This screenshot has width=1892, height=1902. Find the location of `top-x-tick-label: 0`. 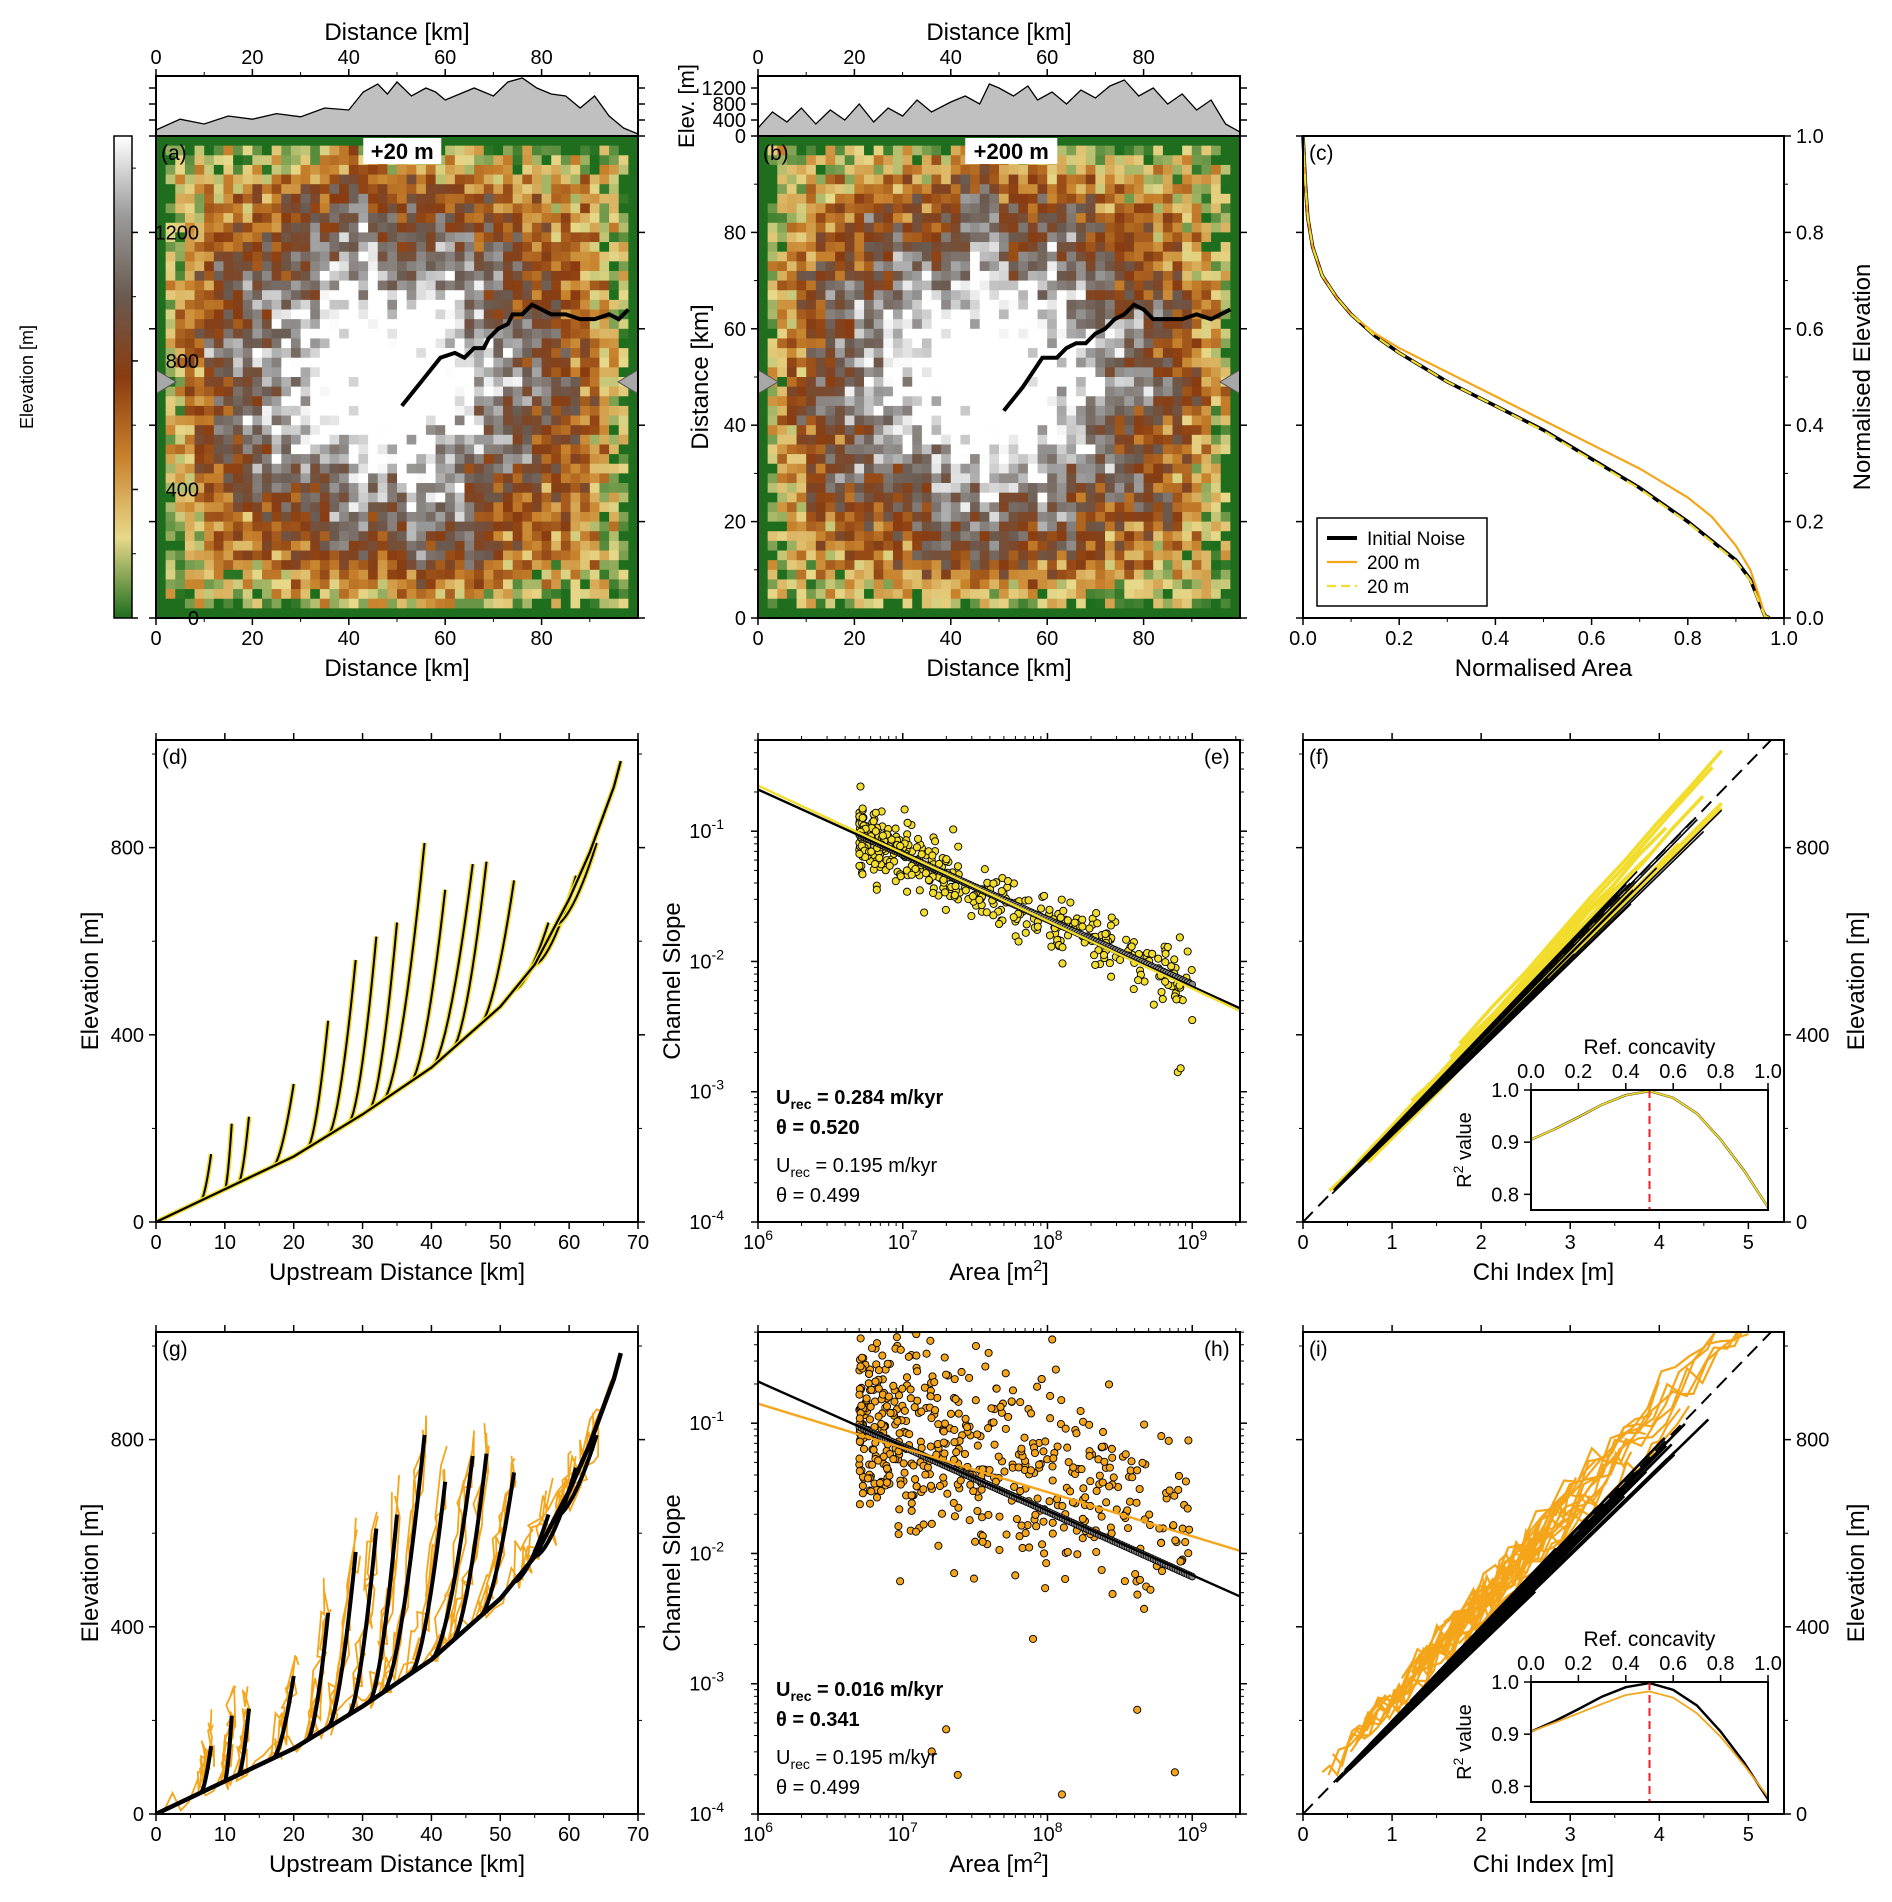

top-x-tick-label: 0 is located at coordinates (155, 58).